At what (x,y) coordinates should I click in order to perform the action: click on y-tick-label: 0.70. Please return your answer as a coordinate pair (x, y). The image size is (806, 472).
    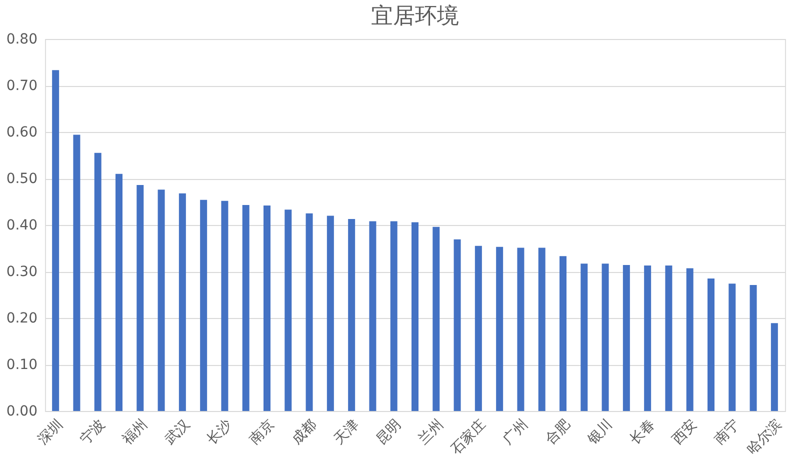
    Looking at the image, I should click on (22, 86).